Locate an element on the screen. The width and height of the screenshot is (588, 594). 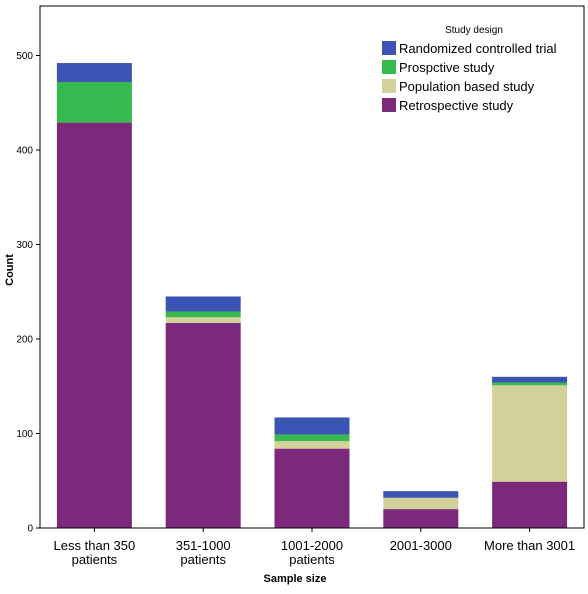
legend-label: Population based study is located at coordinates (467, 86).